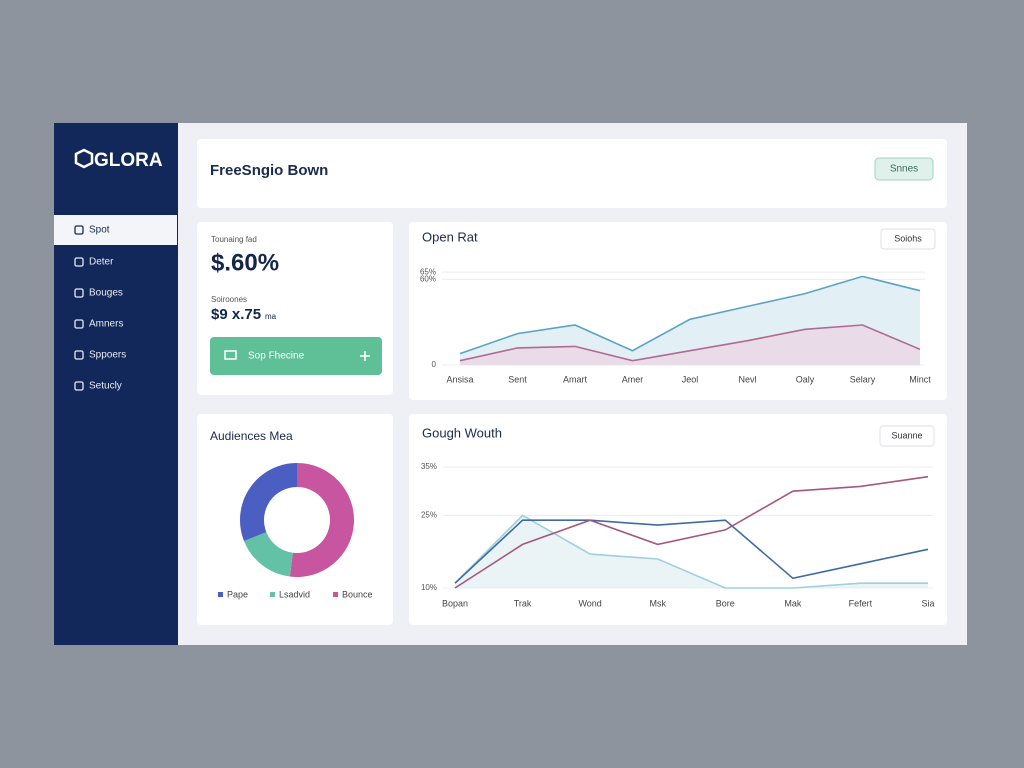  I want to click on chart-button-label: Soiohs, so click(908, 238).